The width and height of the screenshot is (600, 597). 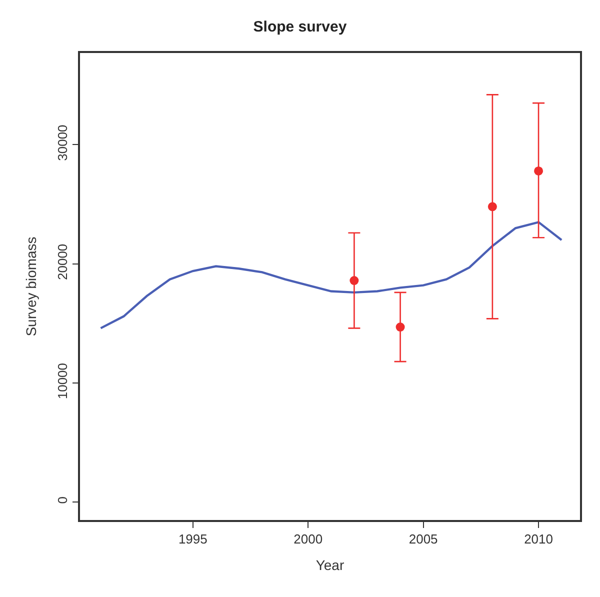 I want to click on x-tick-label: 2005, so click(x=423, y=538).